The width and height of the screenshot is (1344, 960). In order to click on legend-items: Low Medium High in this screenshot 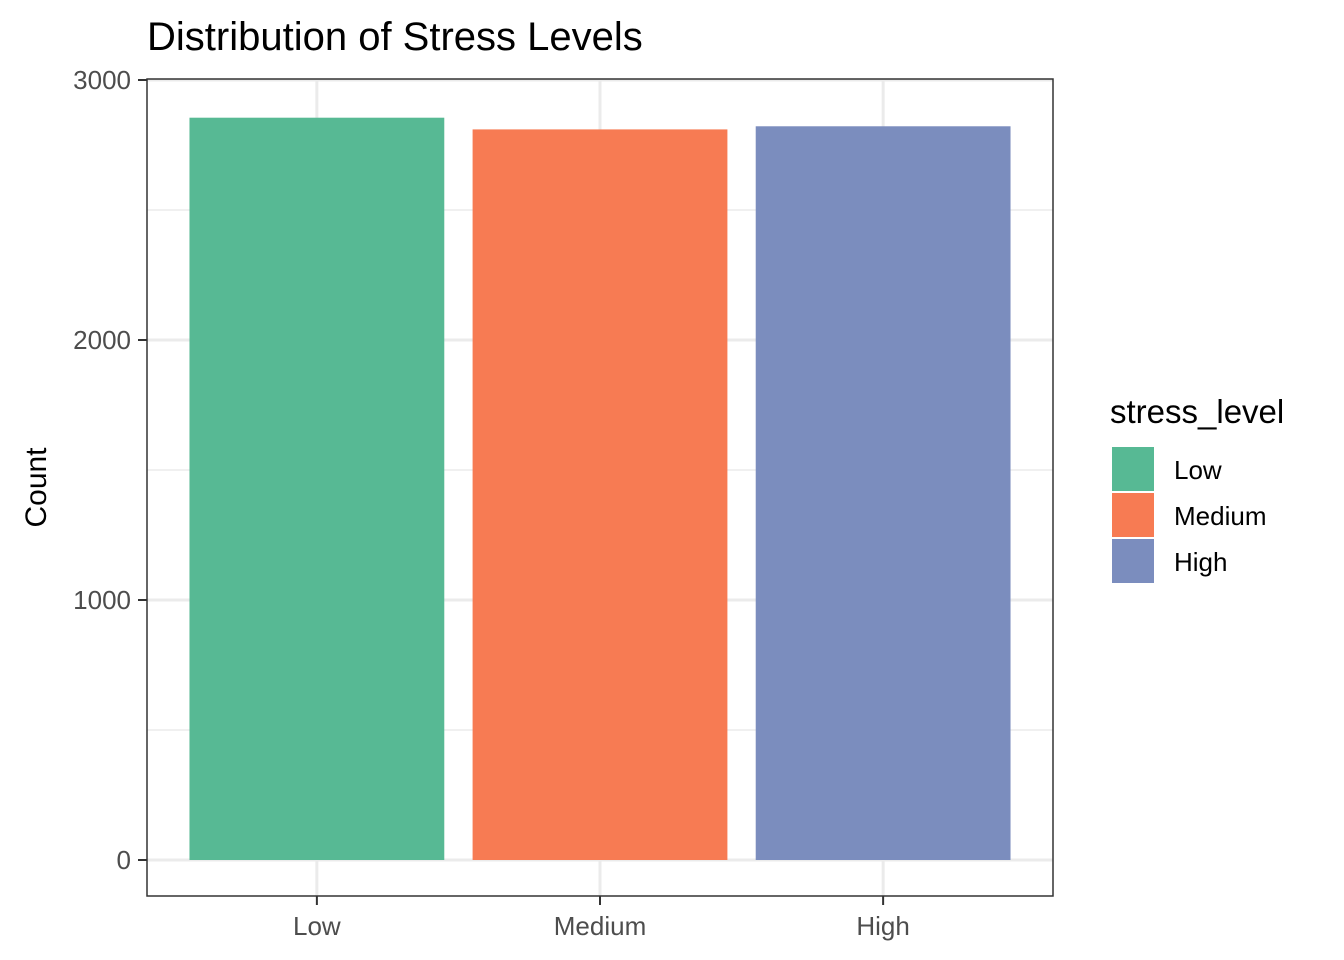, I will do `click(1189, 515)`.